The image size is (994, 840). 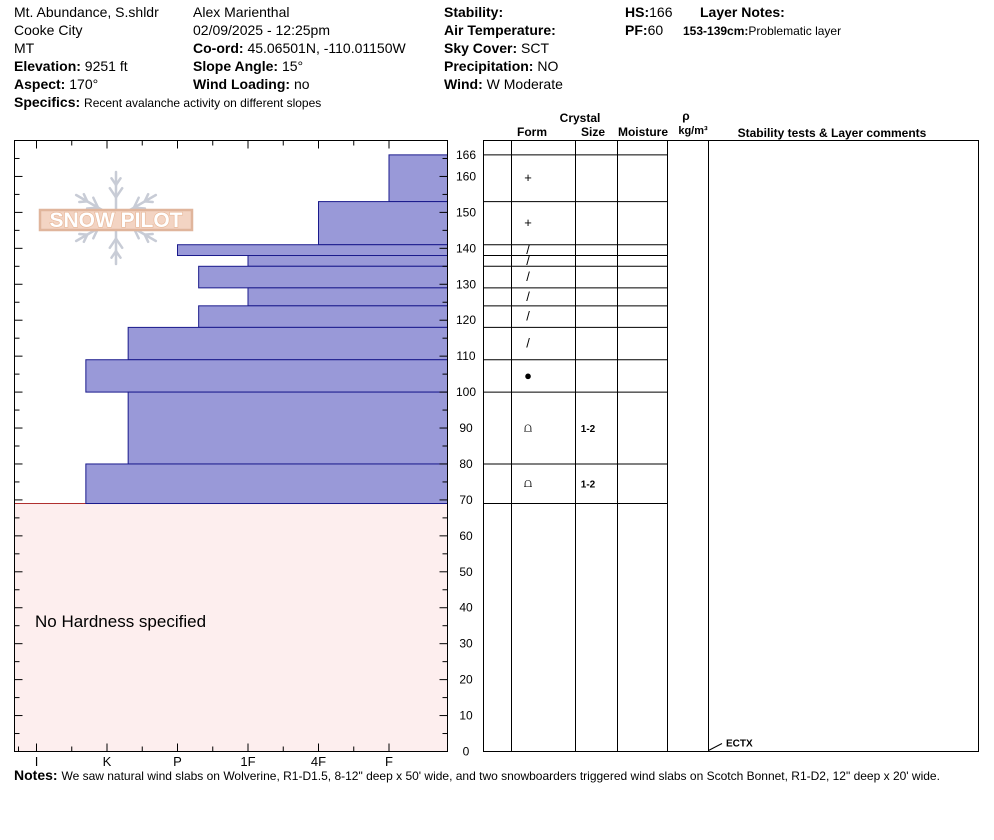 What do you see at coordinates (37, 761) in the screenshot?
I see `x-tick-label-I: I` at bounding box center [37, 761].